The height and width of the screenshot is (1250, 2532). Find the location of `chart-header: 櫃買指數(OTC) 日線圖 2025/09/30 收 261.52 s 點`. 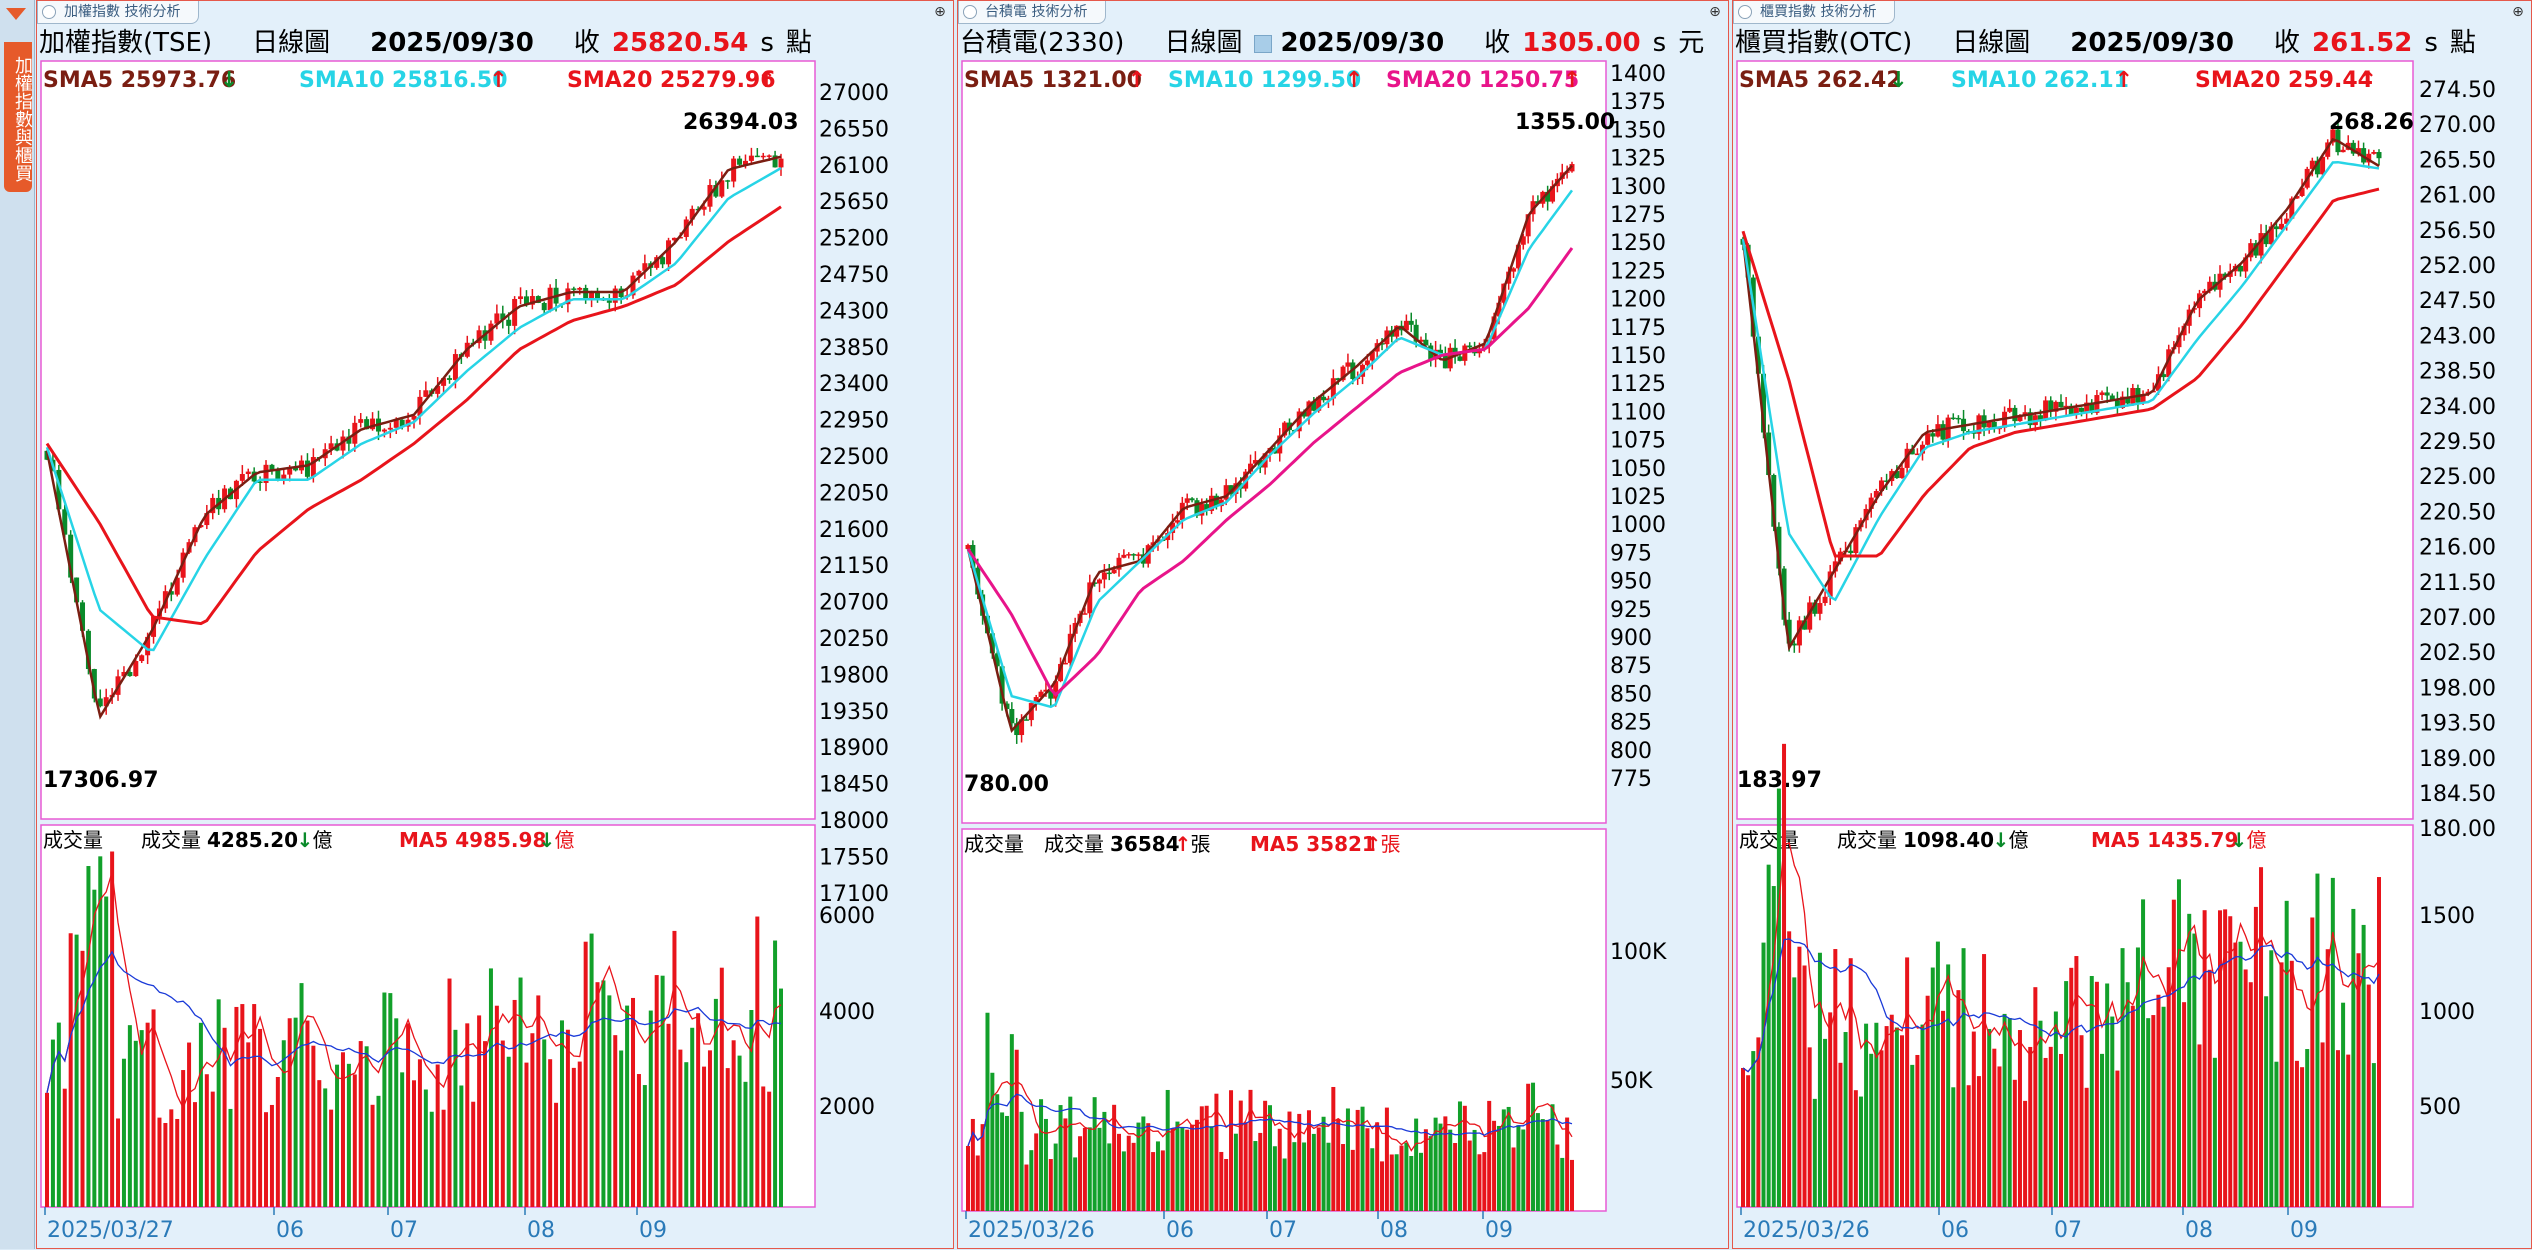

chart-header: 櫃買指數(OTC) 日線圖 2025/09/30 收 261.52 s 點 is located at coordinates (2133, 43).